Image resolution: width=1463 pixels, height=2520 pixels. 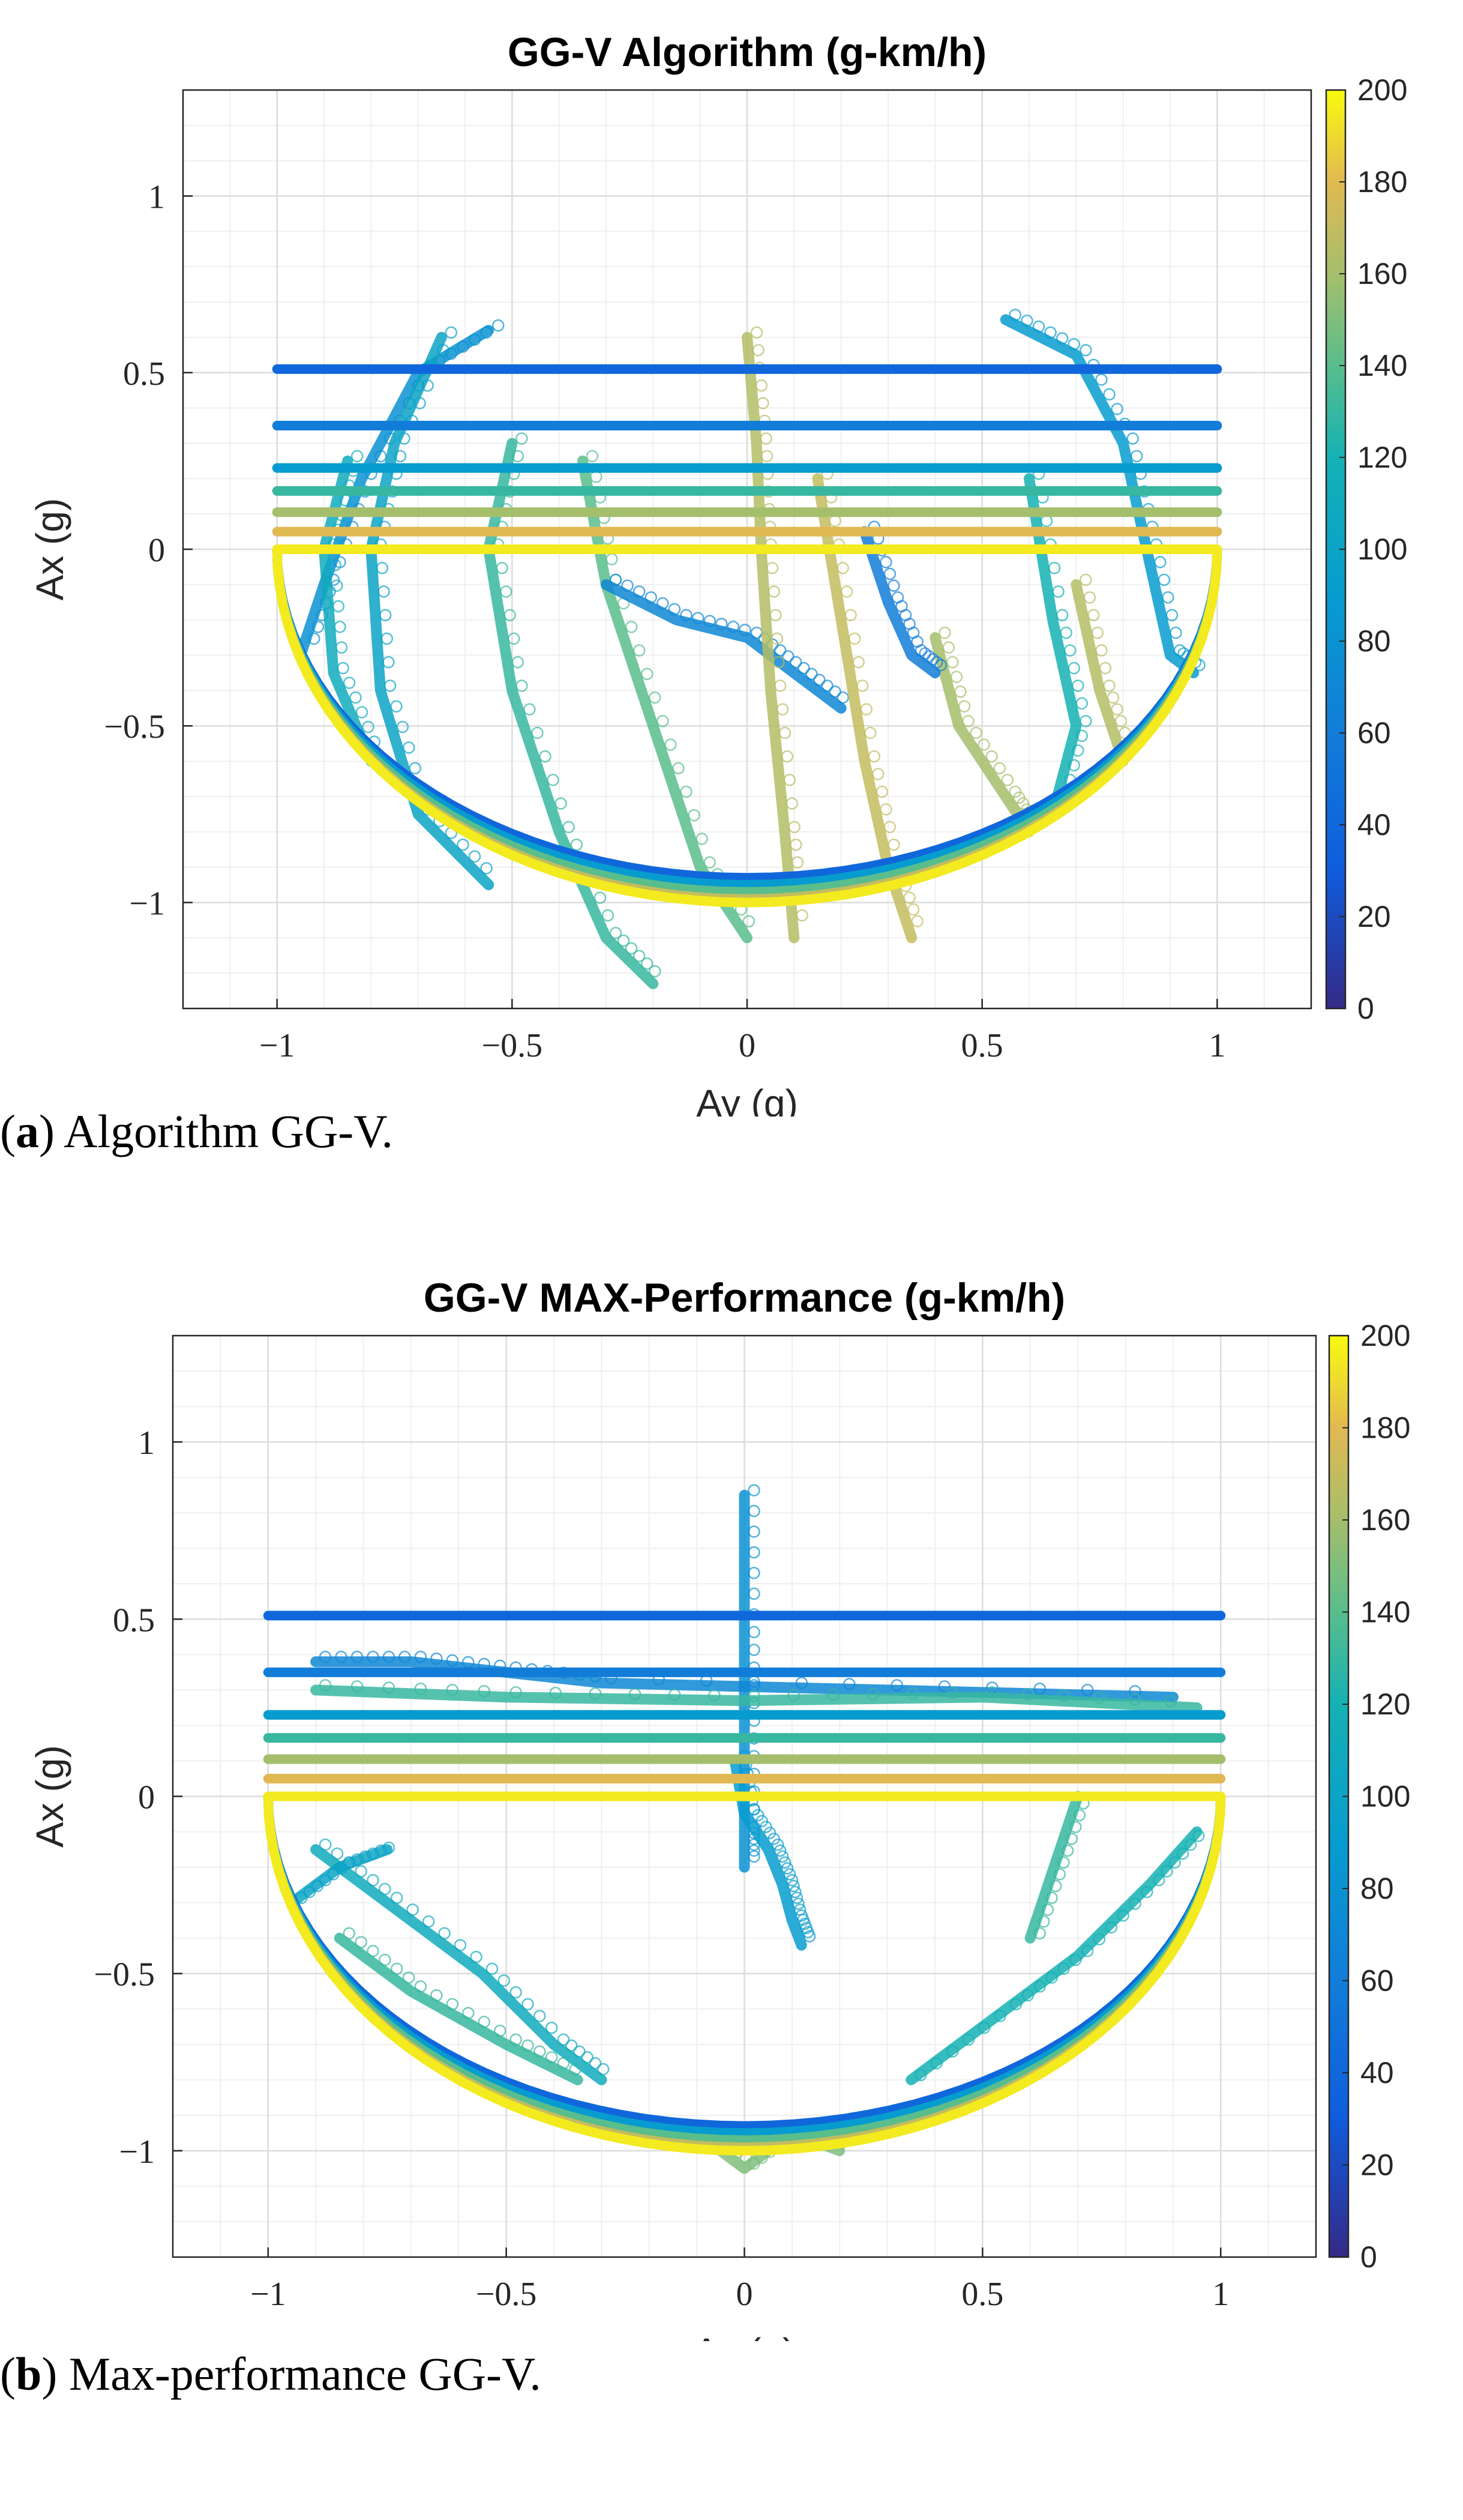 I want to click on y-tick-label: −0.5, so click(x=124, y=1975).